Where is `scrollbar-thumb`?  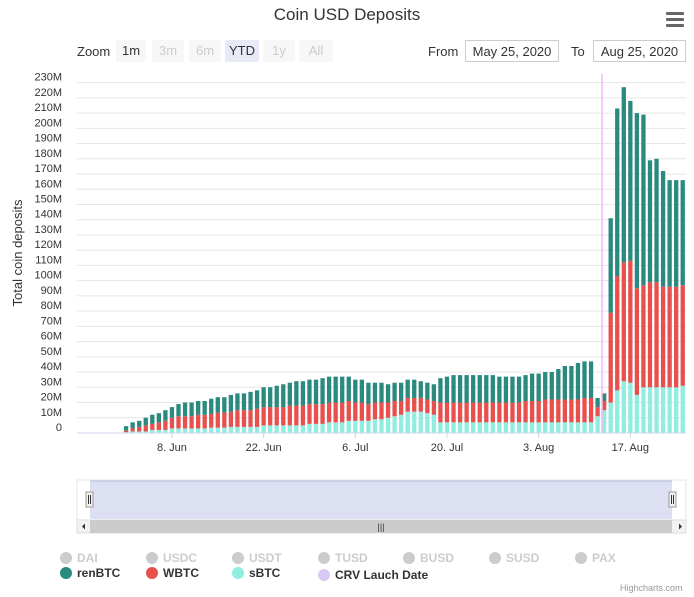
scrollbar-thumb is located at coordinates (381, 526).